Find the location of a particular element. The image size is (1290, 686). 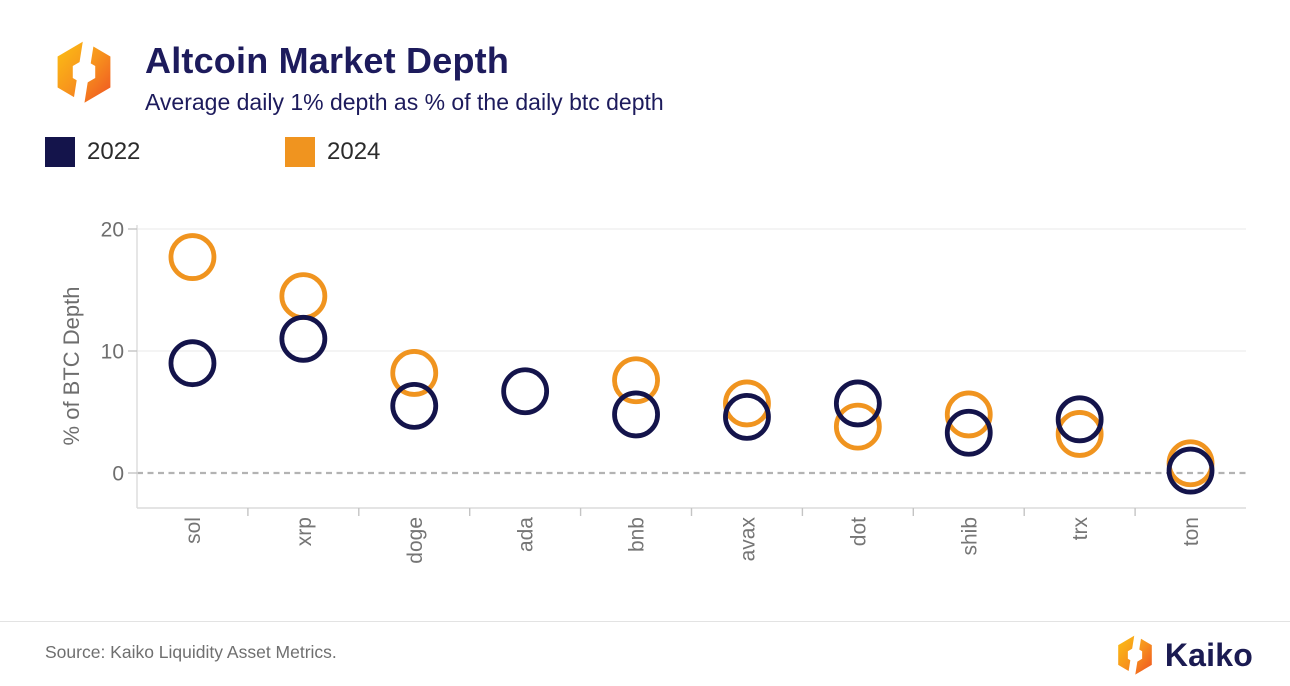

source-text: Source: Kaiko Liquidity Asset Metrics. is located at coordinates (191, 652).